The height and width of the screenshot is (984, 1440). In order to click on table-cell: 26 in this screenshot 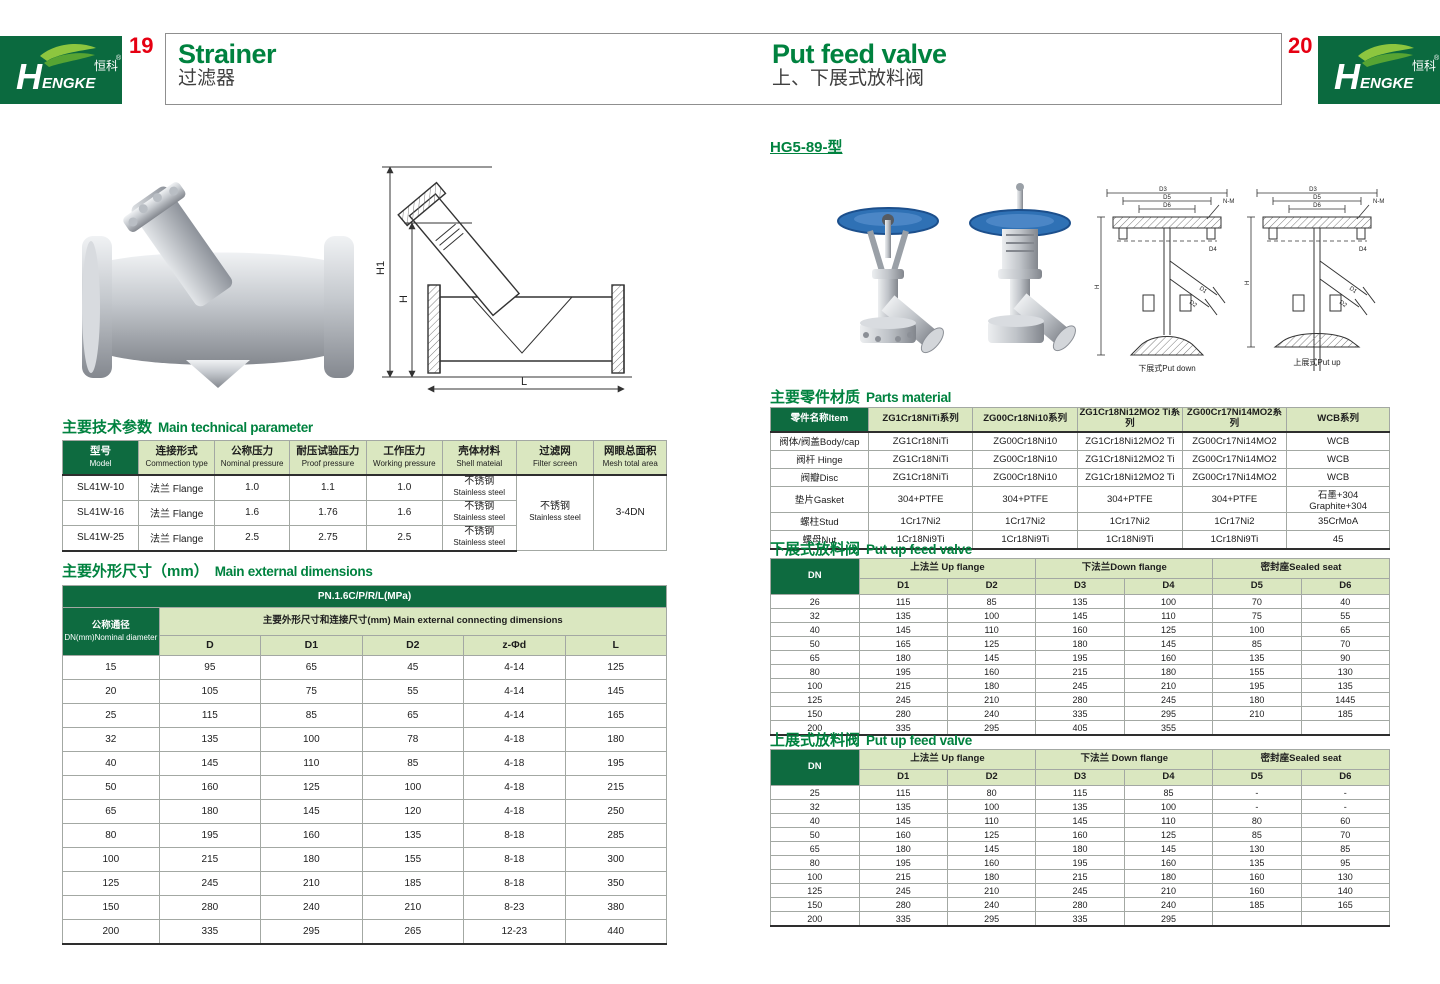, I will do `click(815, 601)`.